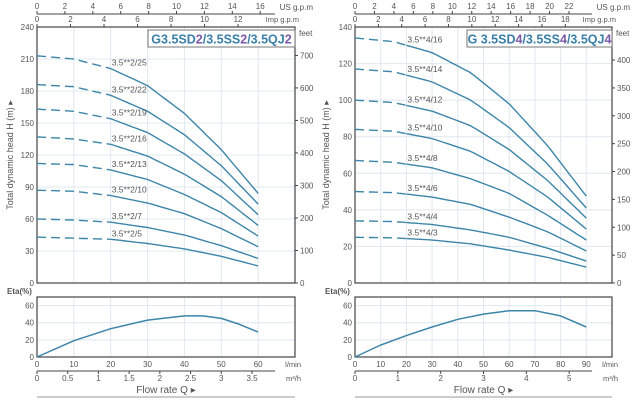  I want to click on curve-label: 3.5**4/12, so click(424, 99).